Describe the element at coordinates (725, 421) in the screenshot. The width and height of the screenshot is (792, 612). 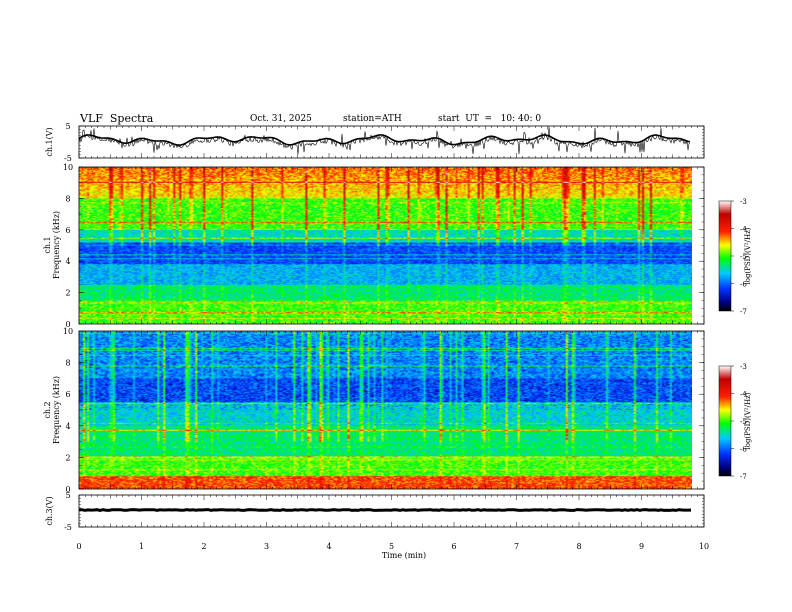
I see `ch2-colorbar` at that location.